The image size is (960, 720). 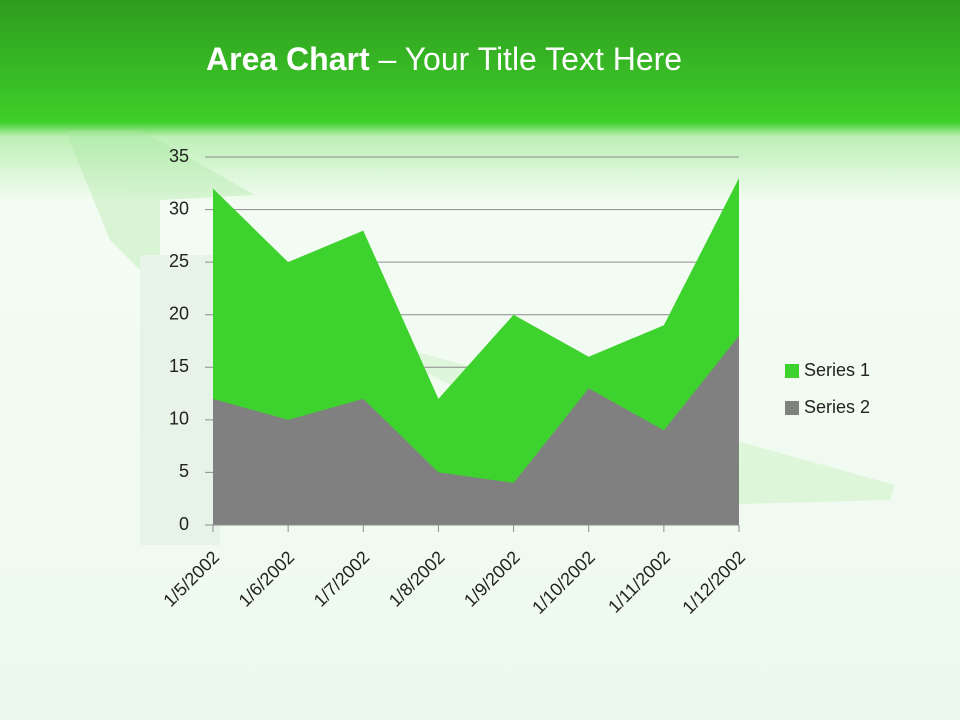 What do you see at coordinates (184, 524) in the screenshot?
I see `y-tick-label: 0` at bounding box center [184, 524].